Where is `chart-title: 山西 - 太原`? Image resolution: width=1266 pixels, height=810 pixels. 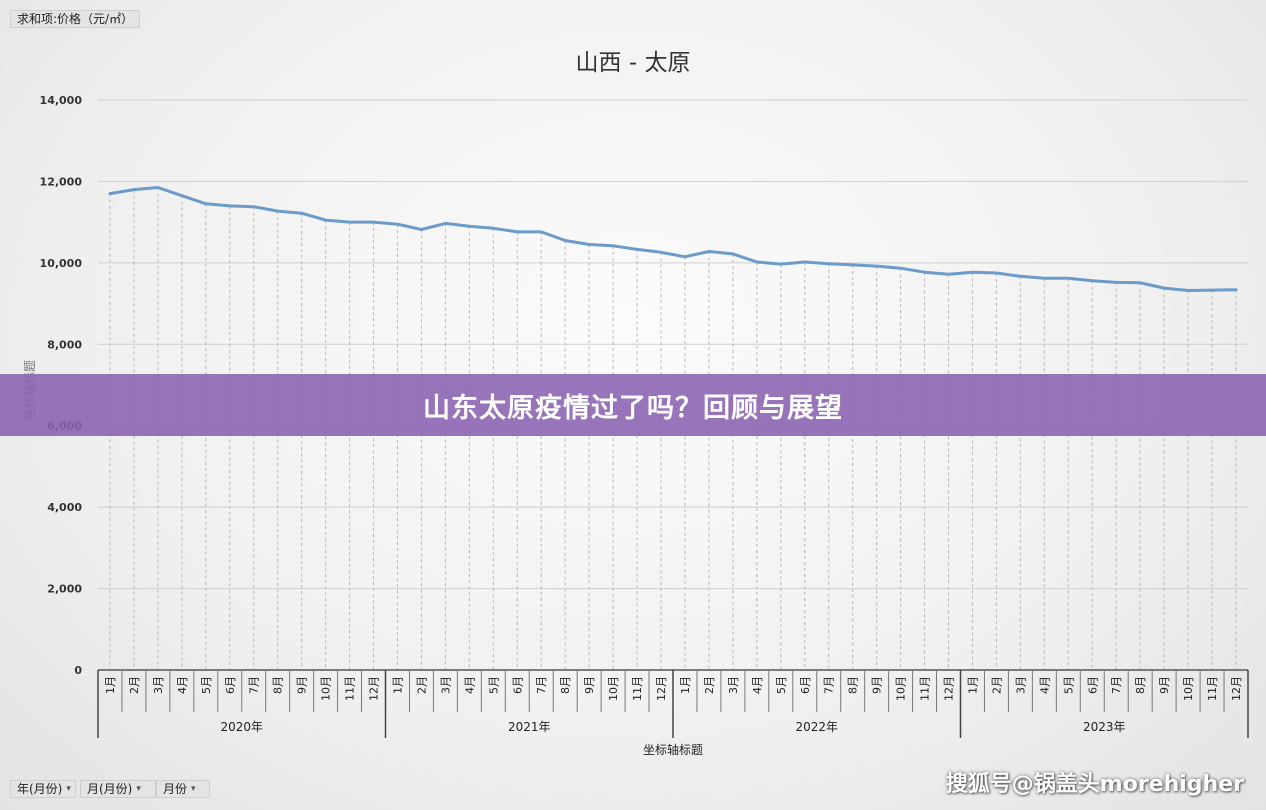
chart-title: 山西 - 太原 is located at coordinates (633, 63).